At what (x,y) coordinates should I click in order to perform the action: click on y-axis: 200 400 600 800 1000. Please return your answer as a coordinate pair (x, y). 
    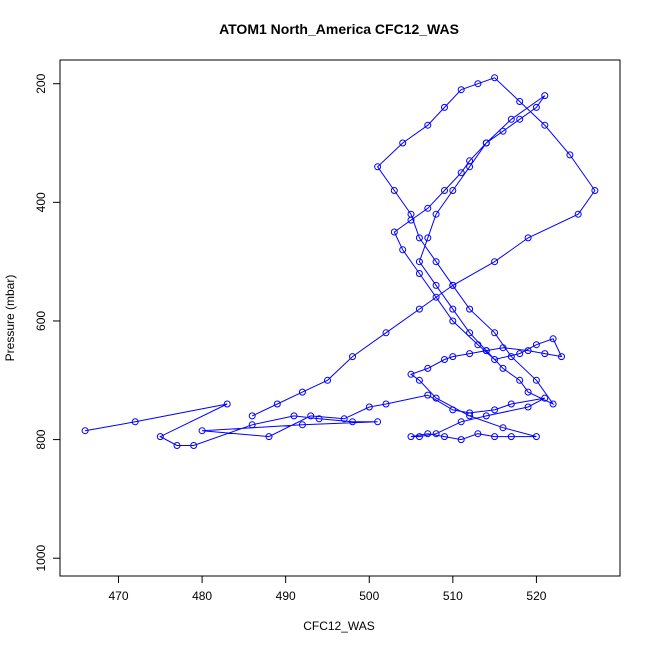
    Looking at the image, I should click on (47, 322).